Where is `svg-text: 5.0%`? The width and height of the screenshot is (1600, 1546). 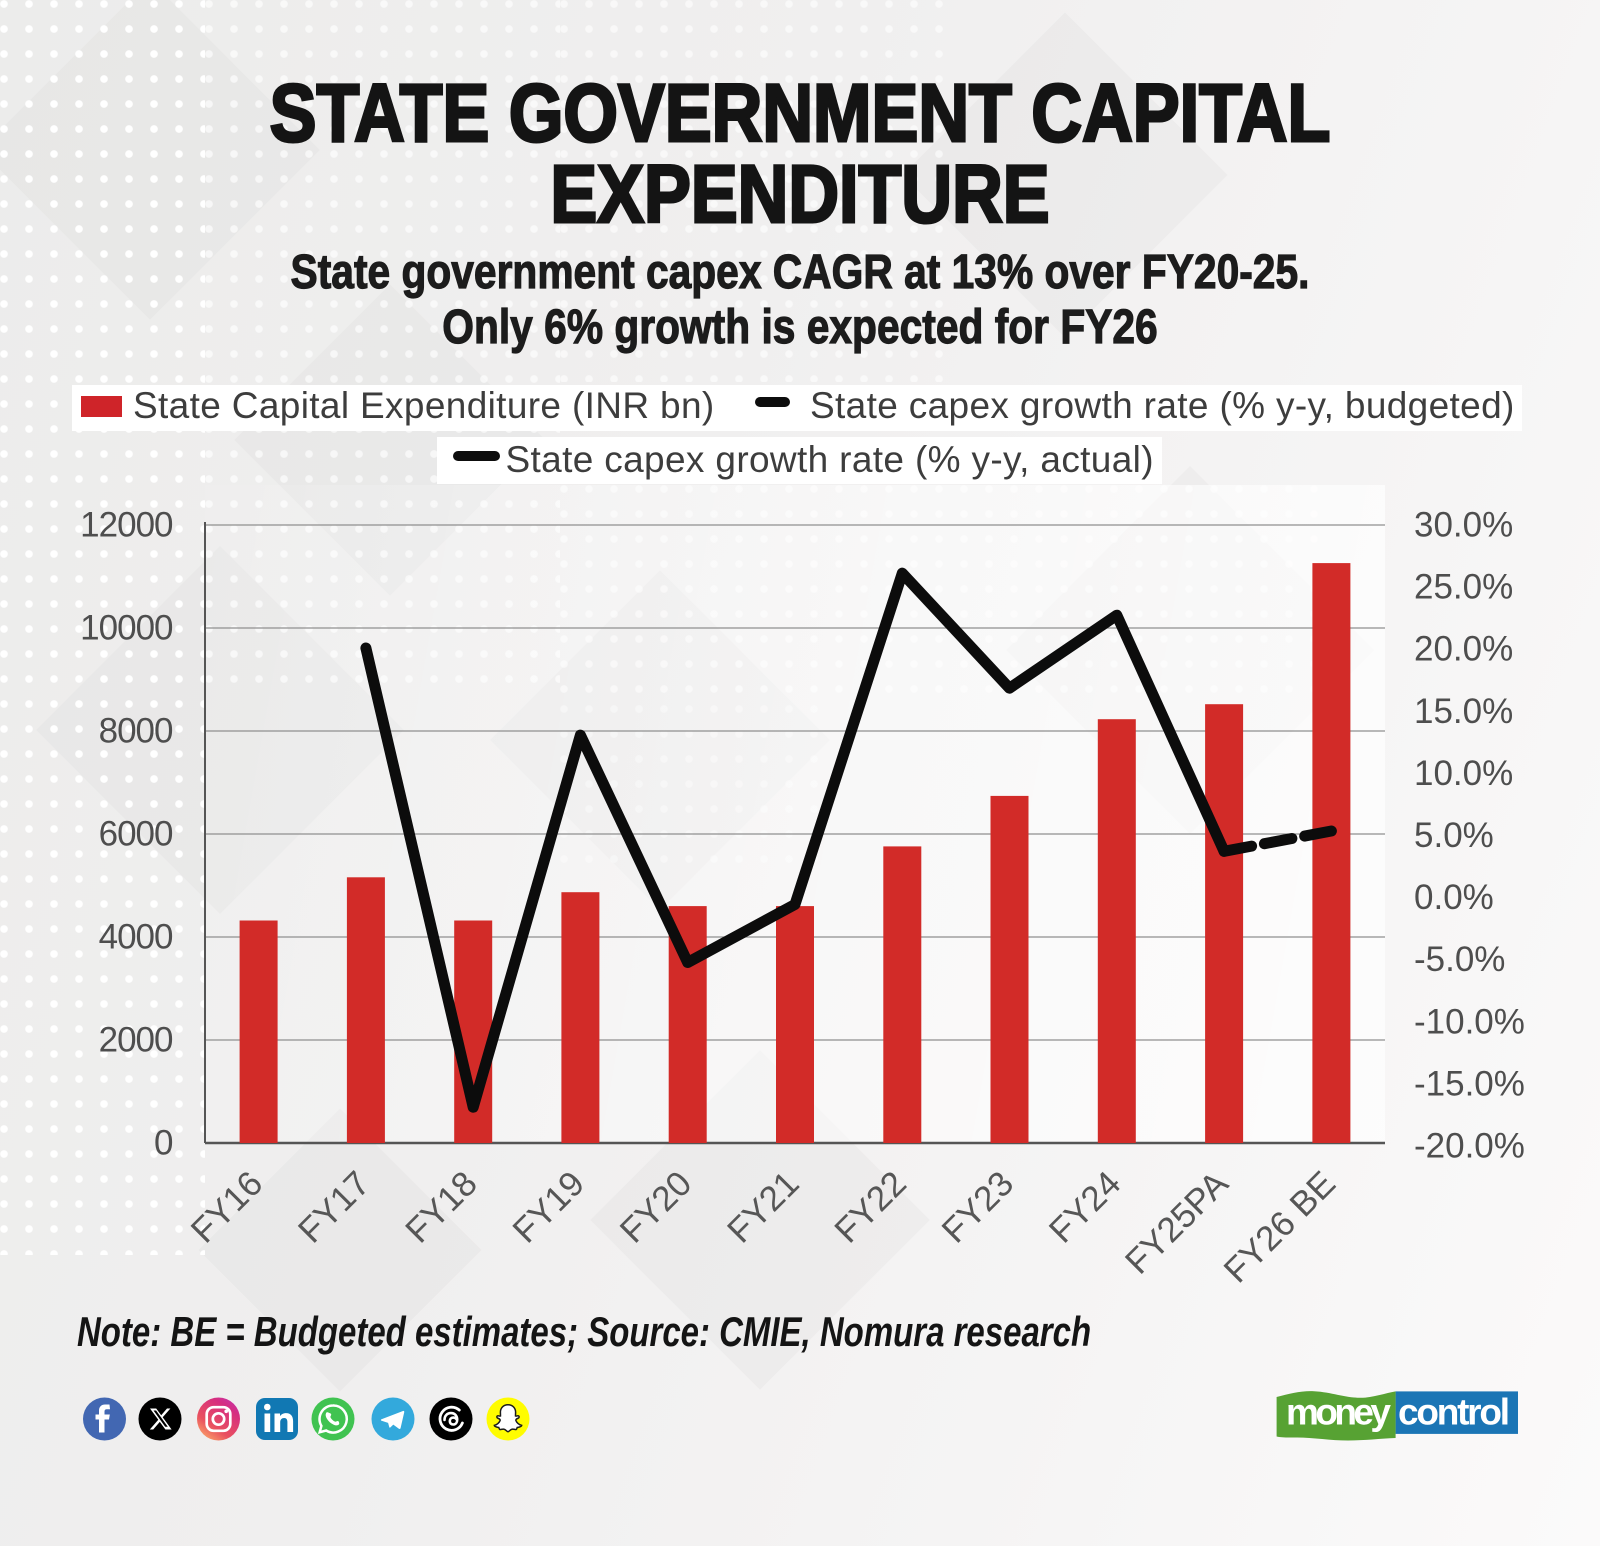
svg-text: 5.0% is located at coordinates (1454, 835).